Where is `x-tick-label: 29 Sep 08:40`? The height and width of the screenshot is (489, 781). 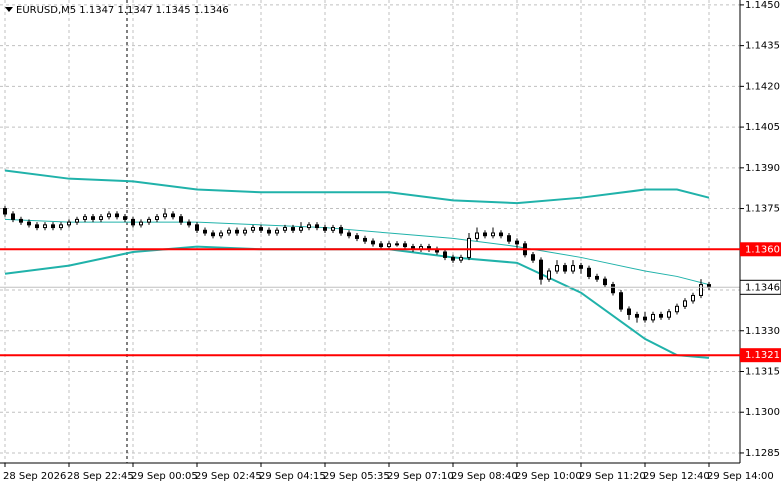
x-tick-label: 29 Sep 08:40 is located at coordinates (484, 476).